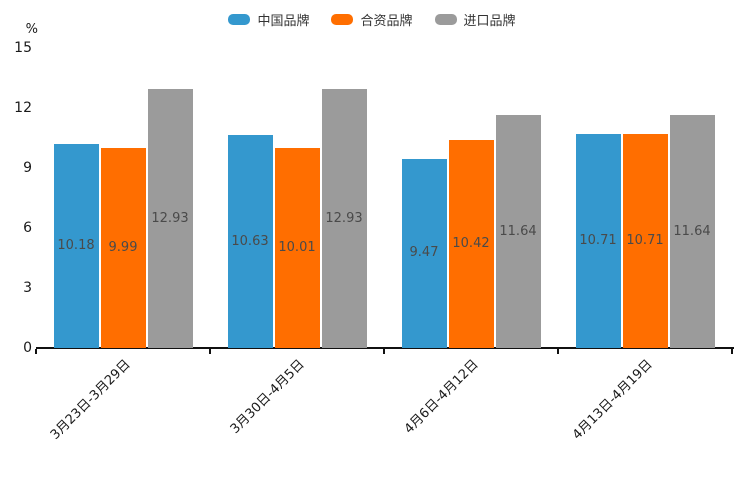 The image size is (744, 496). I want to click on legend-label: 合资品牌, so click(386, 21).